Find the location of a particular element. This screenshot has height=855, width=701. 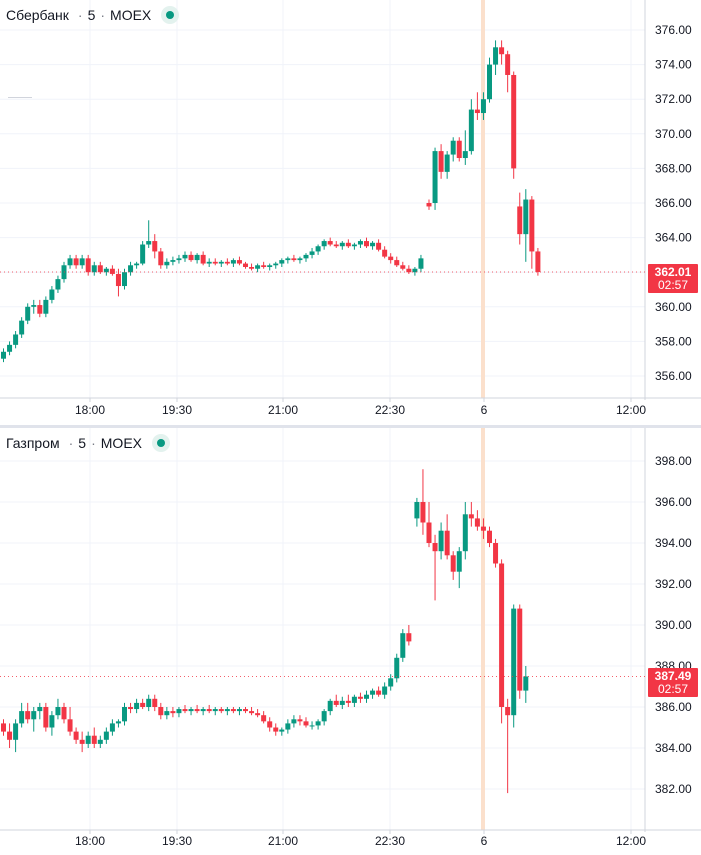

price-tick-label: 392.00 is located at coordinates (673, 584).